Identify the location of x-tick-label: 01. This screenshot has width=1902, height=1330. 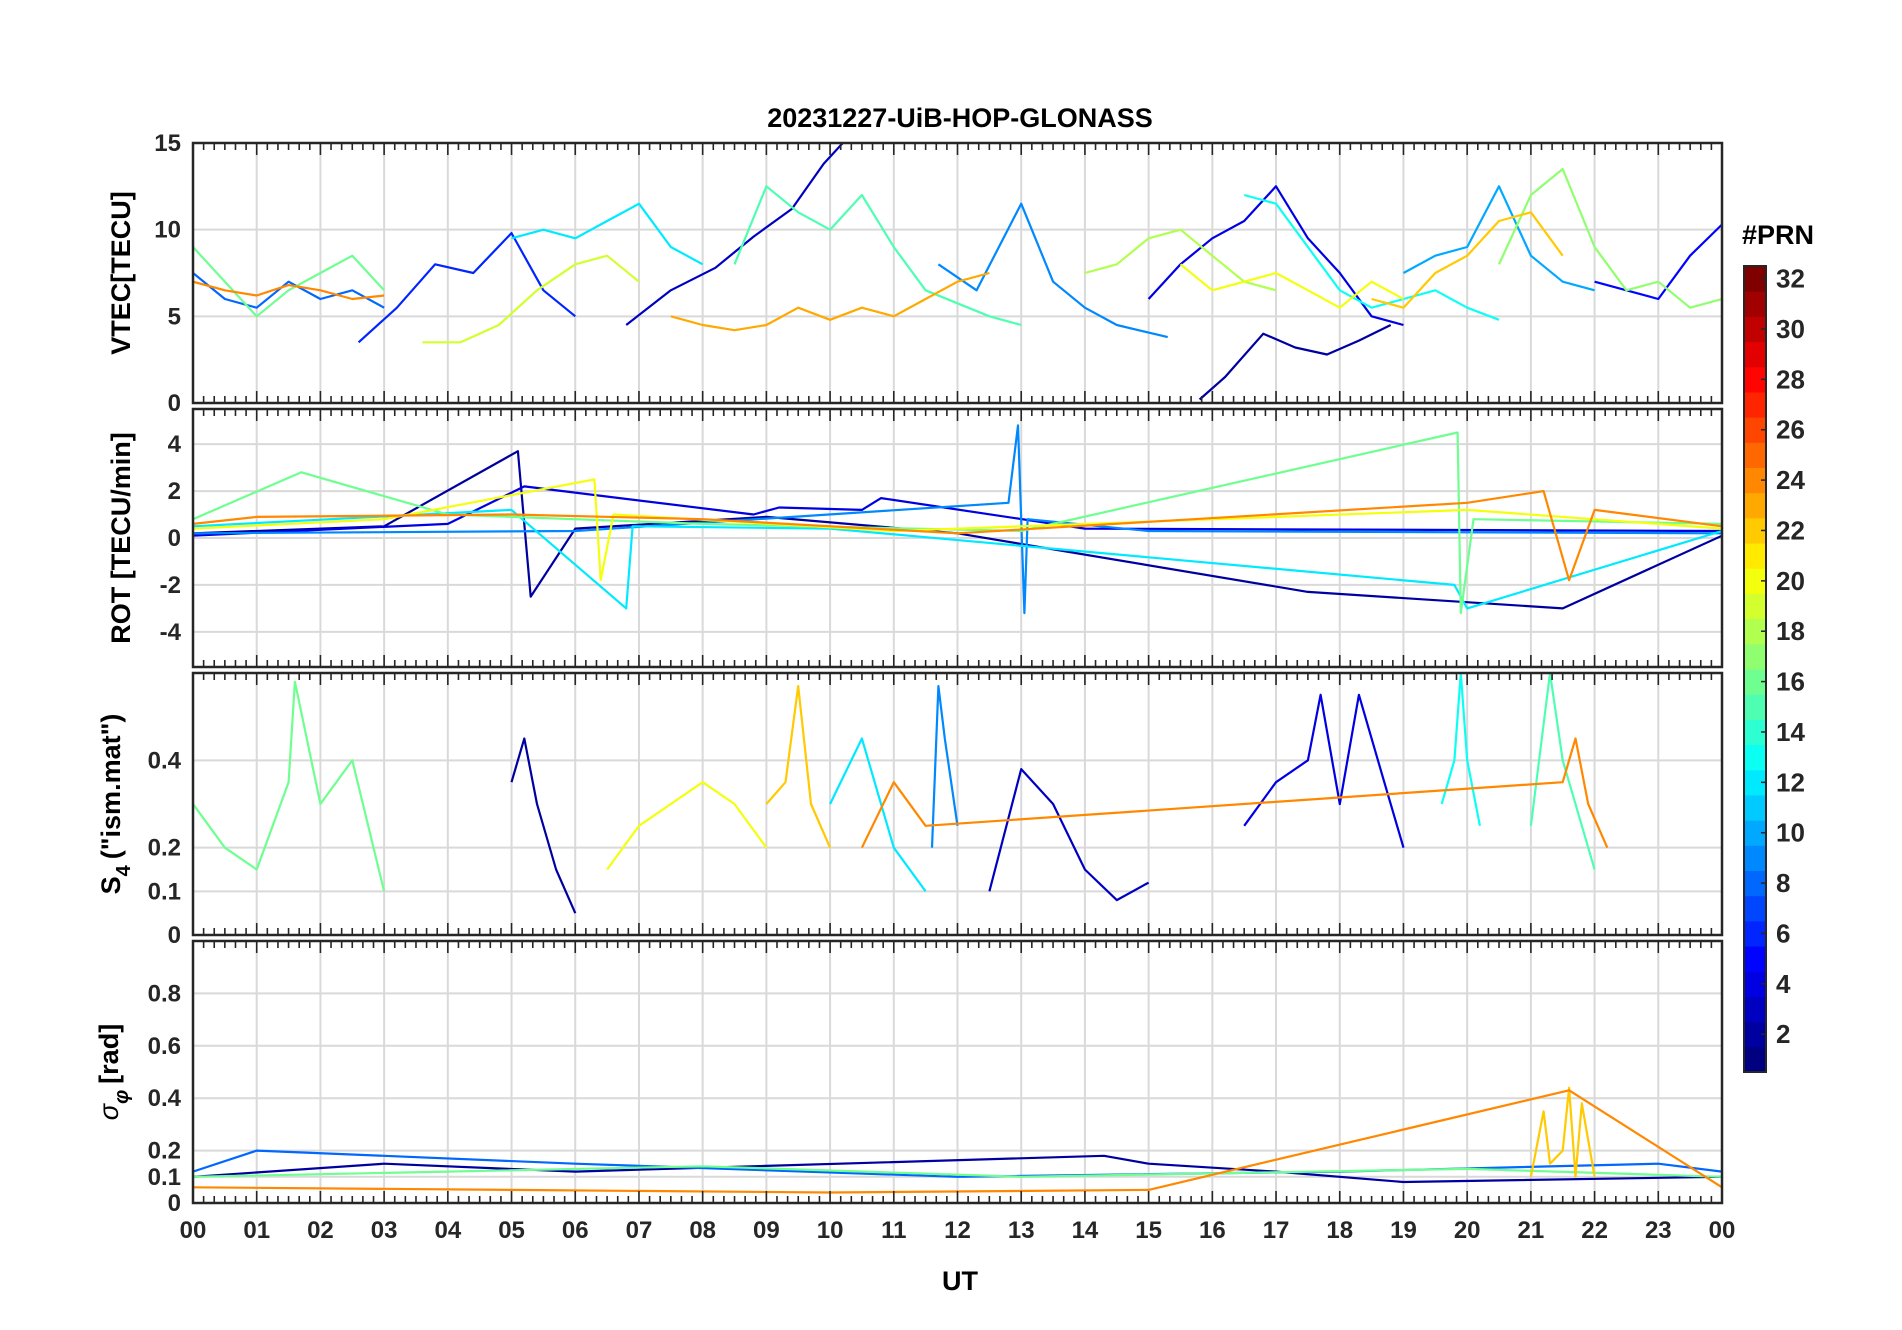
(256, 1230).